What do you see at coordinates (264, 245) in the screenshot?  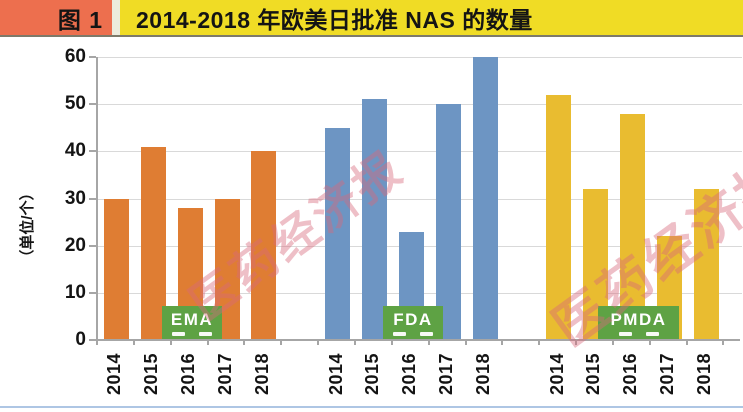 I see `bar-ema-2018` at bounding box center [264, 245].